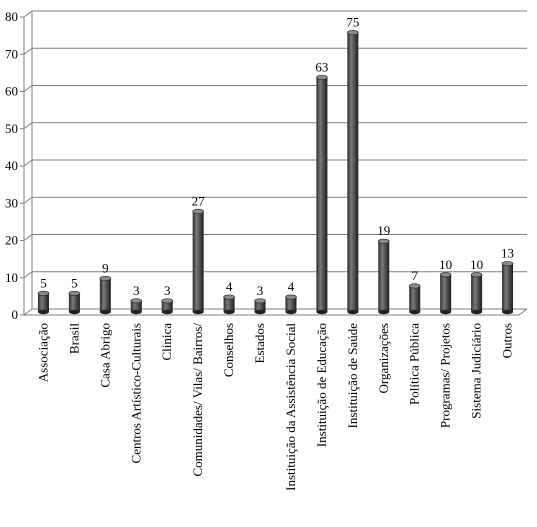 This screenshot has height=527, width=537. Describe the element at coordinates (11, 165) in the screenshot. I see `y-tick-label: 40` at that location.